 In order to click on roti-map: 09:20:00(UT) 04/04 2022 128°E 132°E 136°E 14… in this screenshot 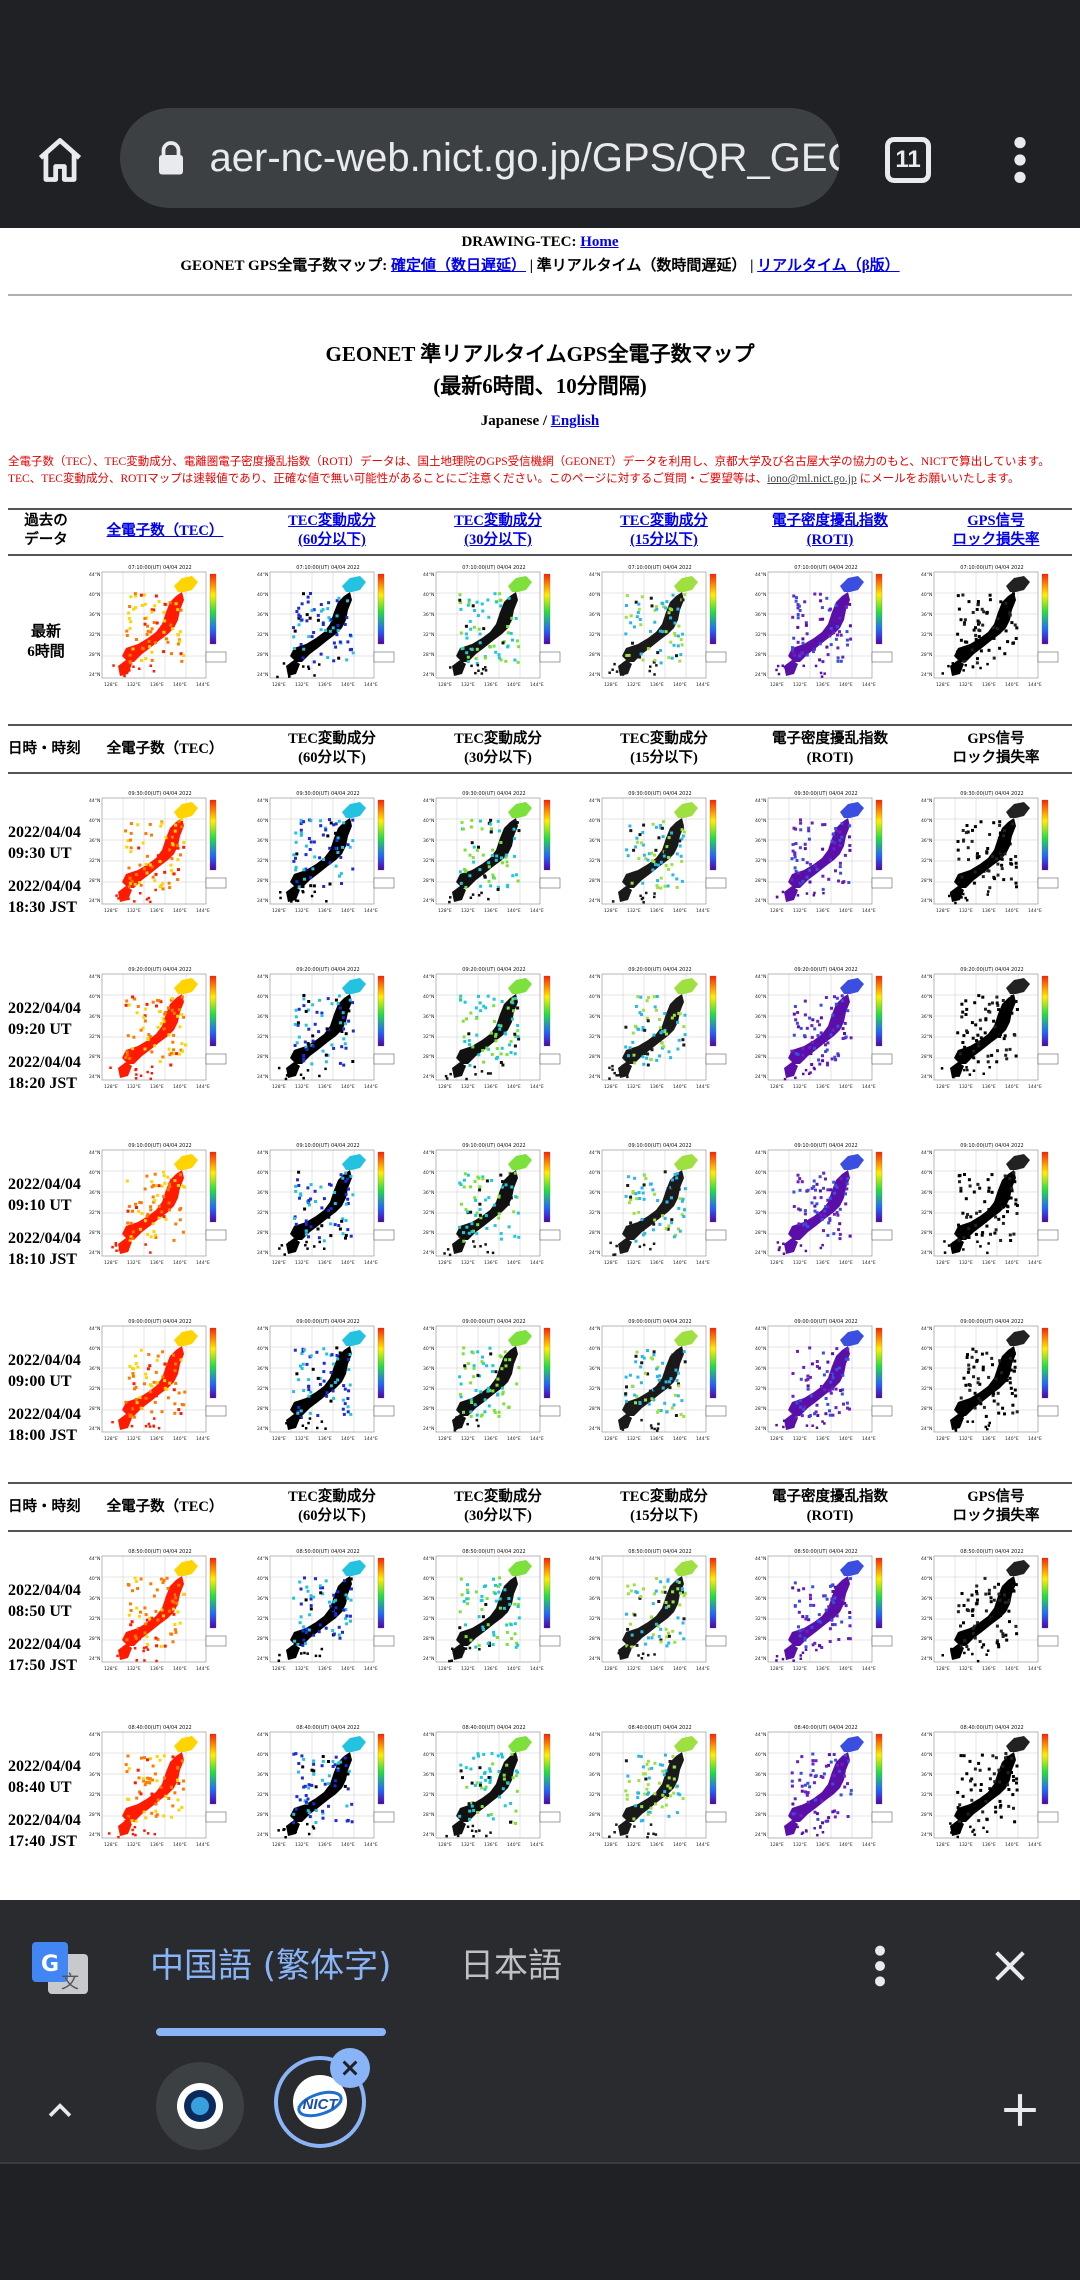, I will do `click(826, 1030)`.